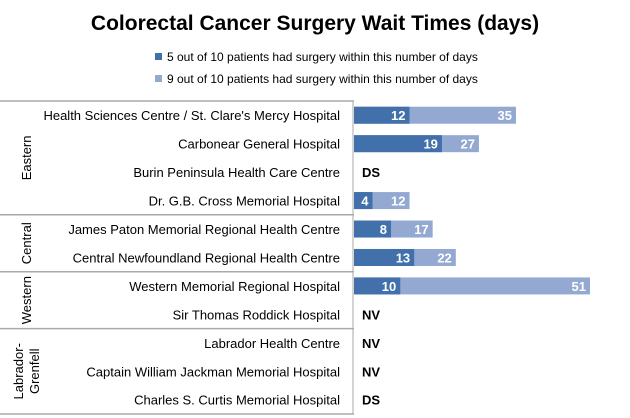  I want to click on data-label-median: 10, so click(389, 286).